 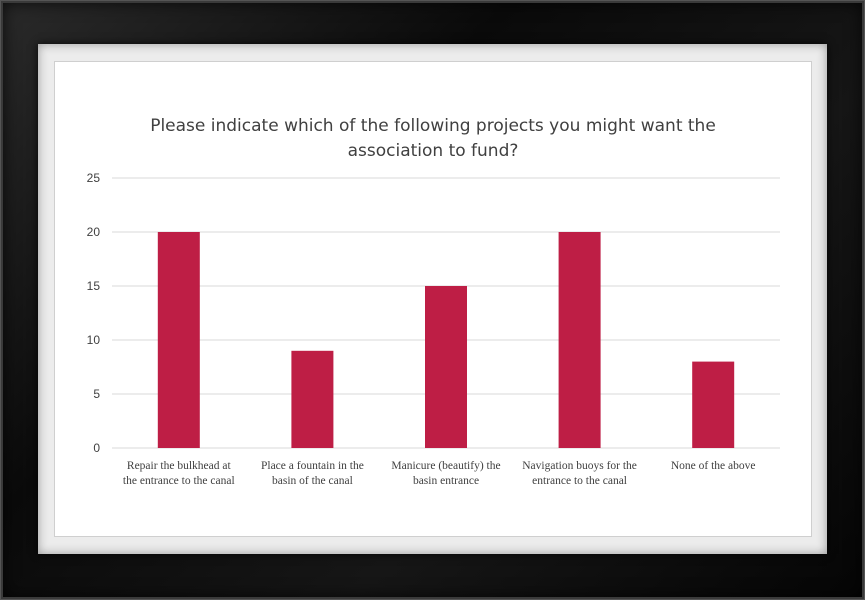 What do you see at coordinates (94, 340) in the screenshot?
I see `y-tick-label: 10` at bounding box center [94, 340].